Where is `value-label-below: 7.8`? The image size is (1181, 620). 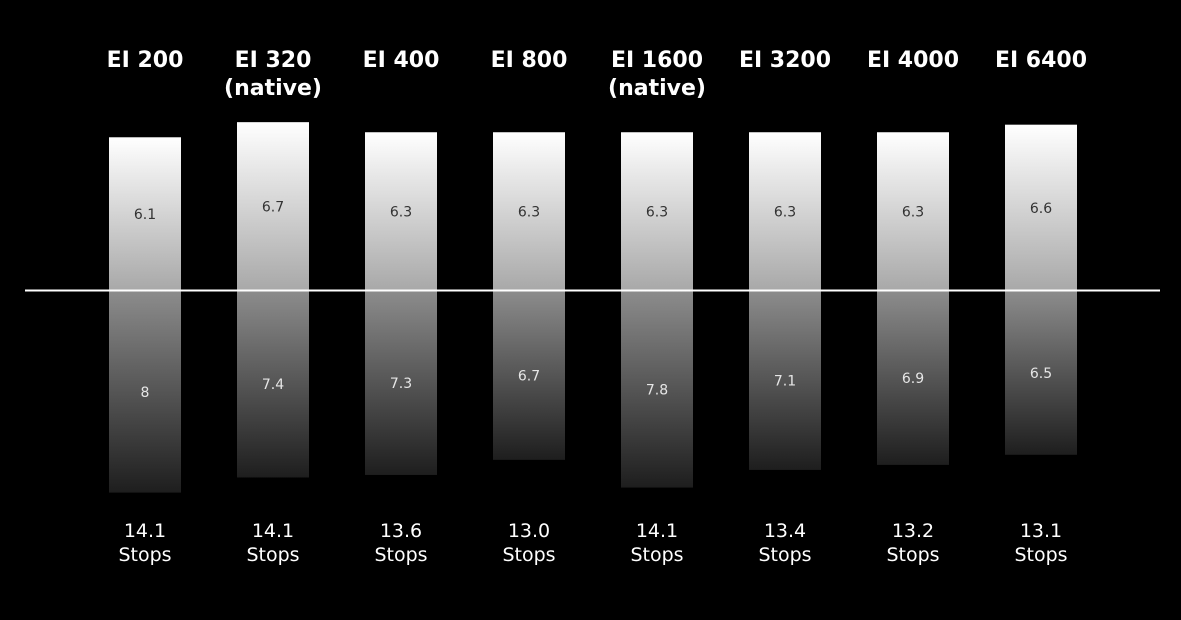
value-label-below: 7.8 is located at coordinates (657, 390).